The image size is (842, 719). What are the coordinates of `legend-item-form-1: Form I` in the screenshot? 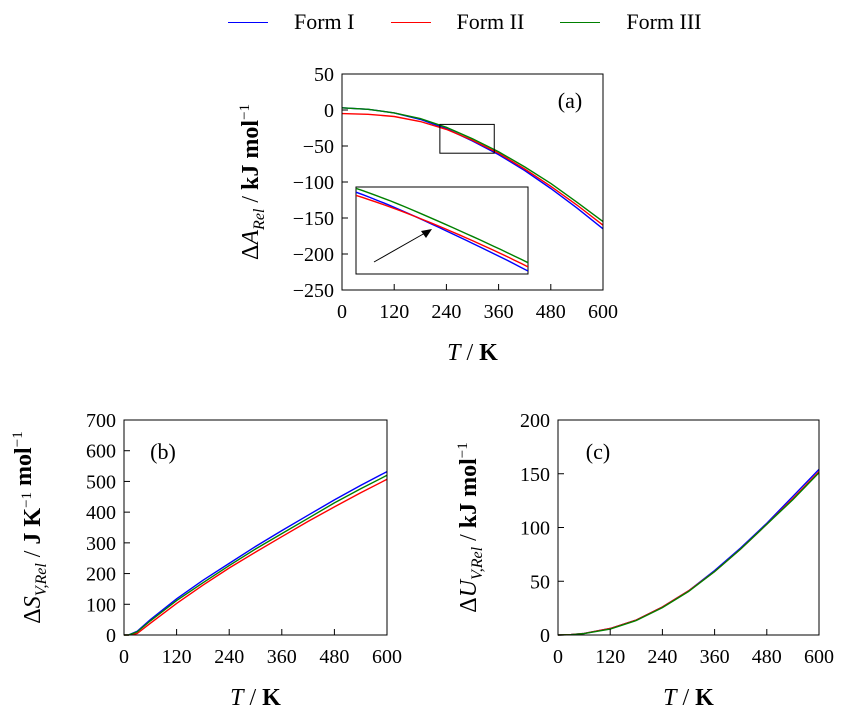 It's located at (291, 22).